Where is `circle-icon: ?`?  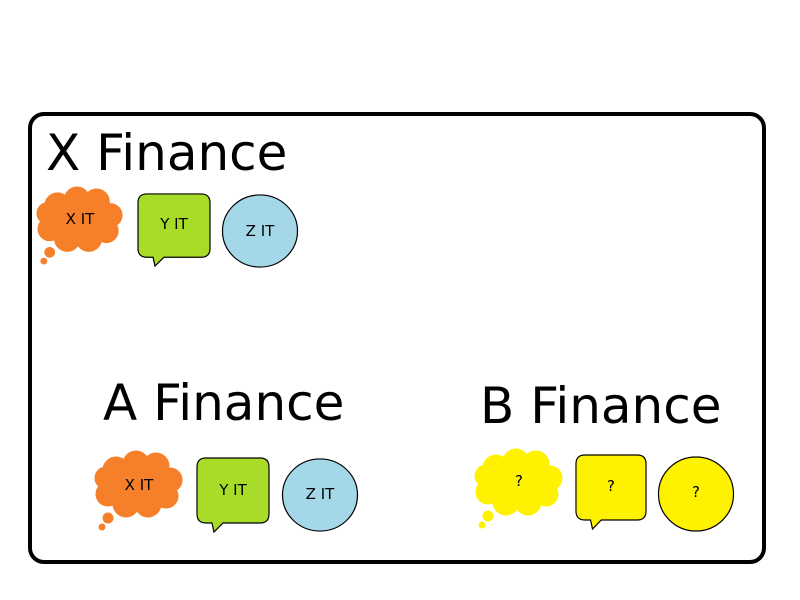 circle-icon: ? is located at coordinates (696, 494).